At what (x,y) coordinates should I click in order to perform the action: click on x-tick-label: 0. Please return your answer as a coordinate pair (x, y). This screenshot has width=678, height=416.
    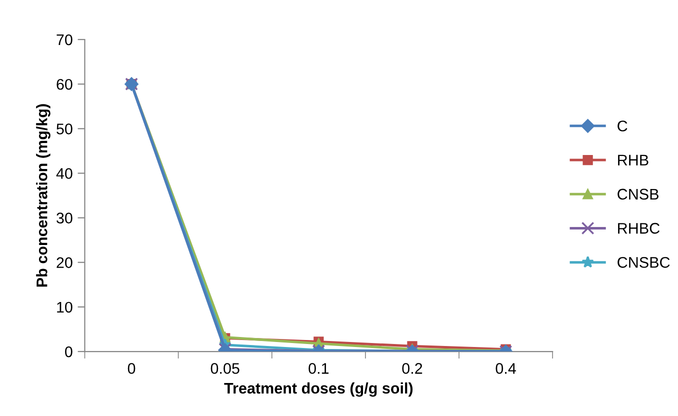
    Looking at the image, I should click on (132, 368).